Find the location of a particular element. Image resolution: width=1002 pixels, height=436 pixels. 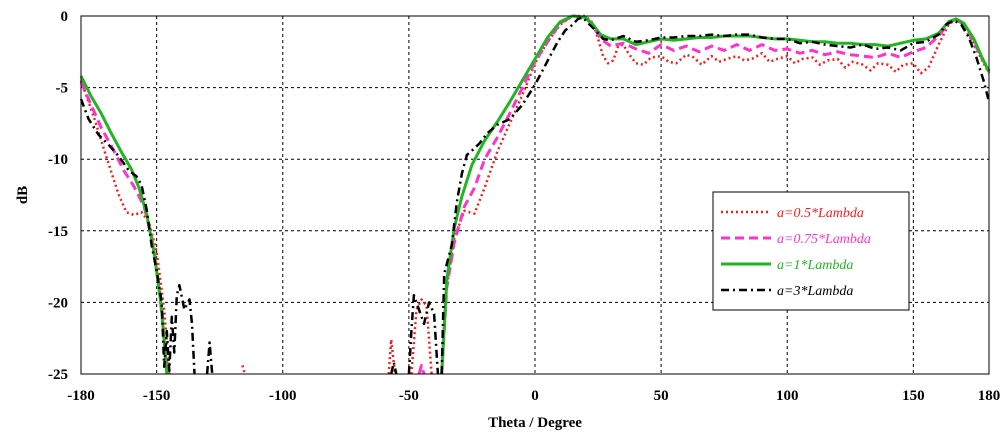

x-tick-label: 0 is located at coordinates (535, 396).